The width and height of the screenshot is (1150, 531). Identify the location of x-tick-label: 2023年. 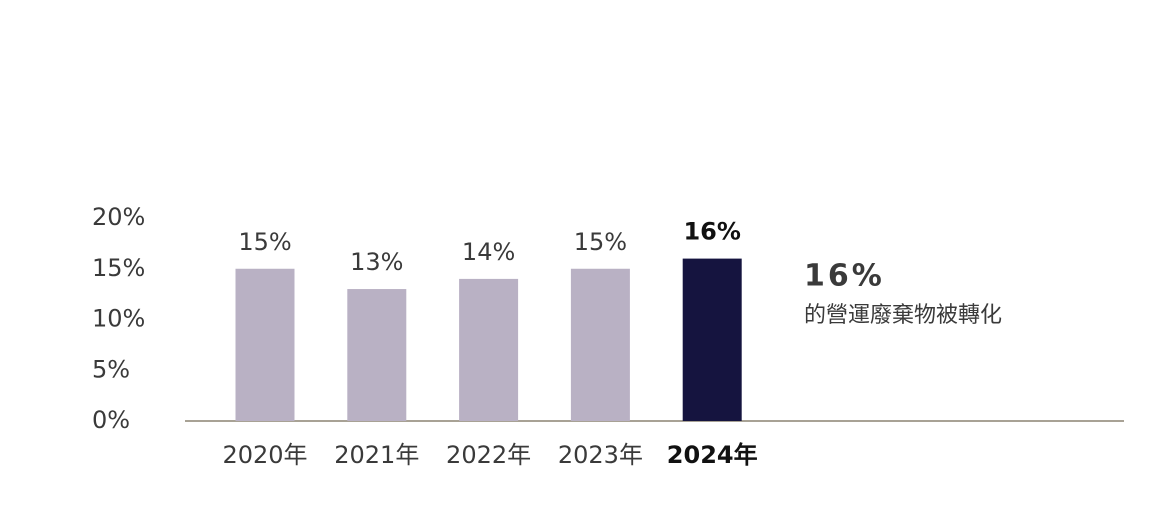
(600, 455).